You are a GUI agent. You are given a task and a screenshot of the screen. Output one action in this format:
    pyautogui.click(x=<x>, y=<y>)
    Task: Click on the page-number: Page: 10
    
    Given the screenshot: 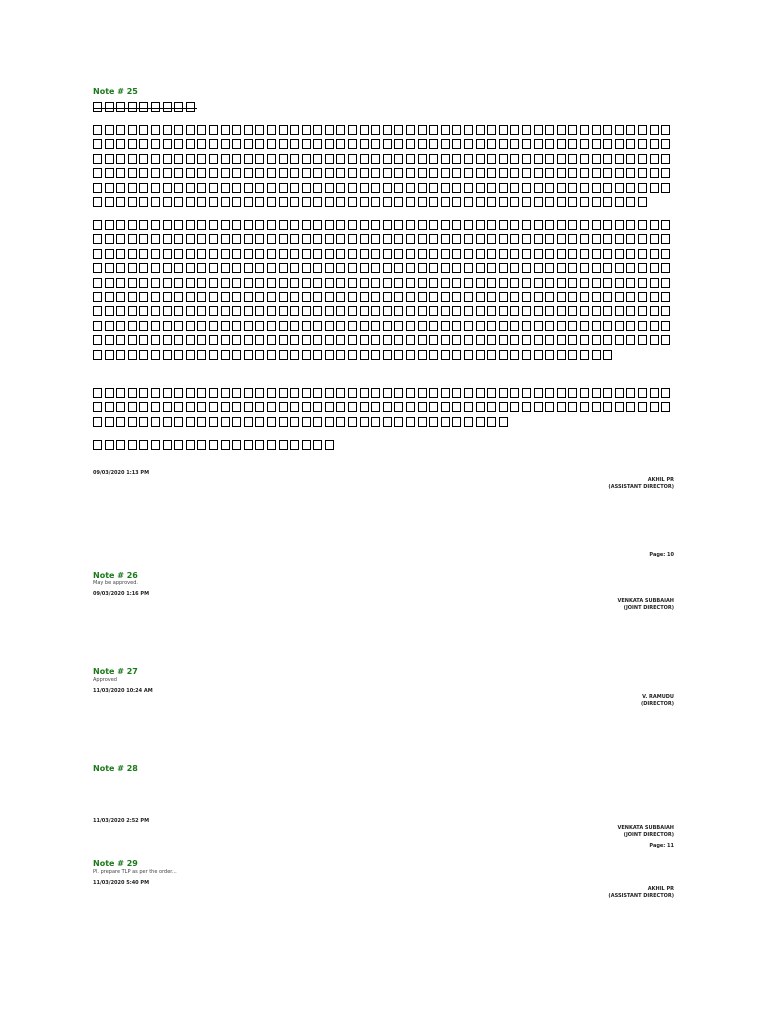 What is the action you would take?
    pyautogui.click(x=661, y=555)
    